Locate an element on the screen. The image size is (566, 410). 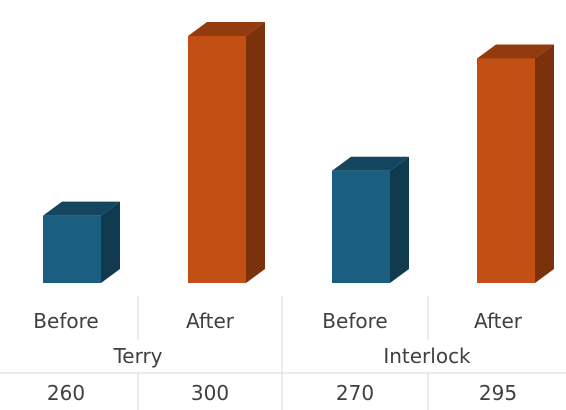
bar-3-front is located at coordinates (506, 170).